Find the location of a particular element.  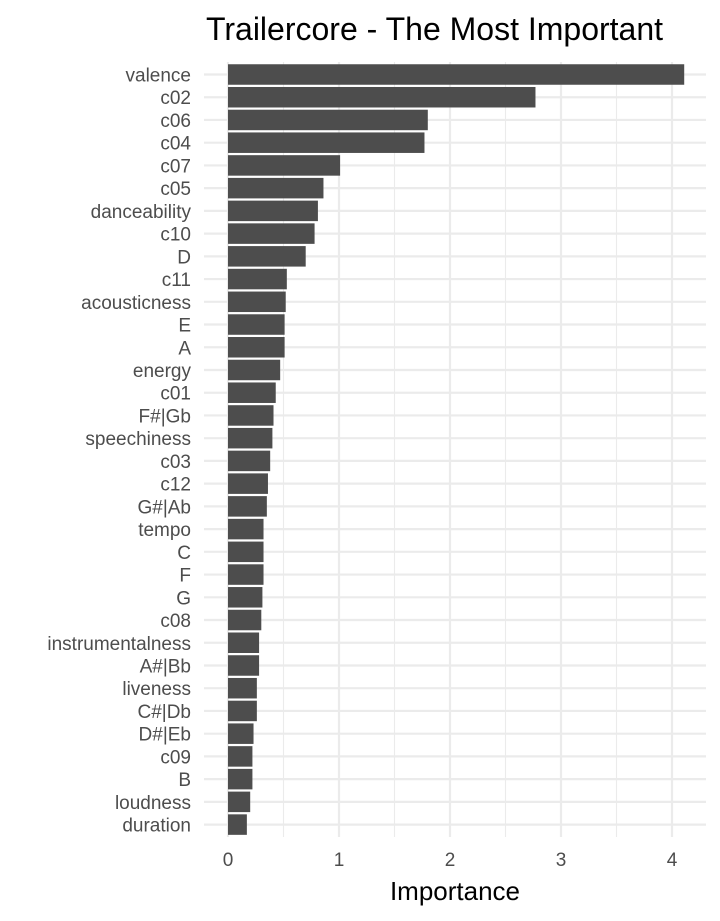

category-label: F#|Gb is located at coordinates (165, 416).